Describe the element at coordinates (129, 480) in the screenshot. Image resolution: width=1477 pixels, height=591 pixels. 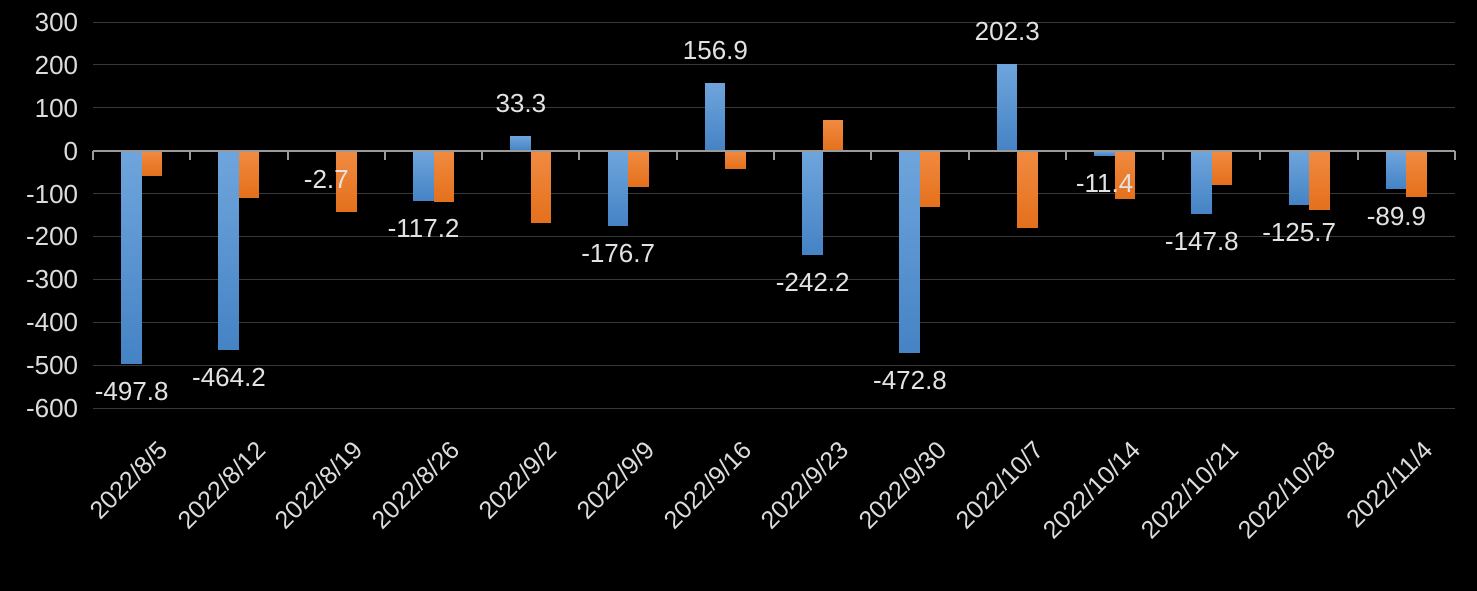
I see `x-axis-label: 2022/8/5` at that location.